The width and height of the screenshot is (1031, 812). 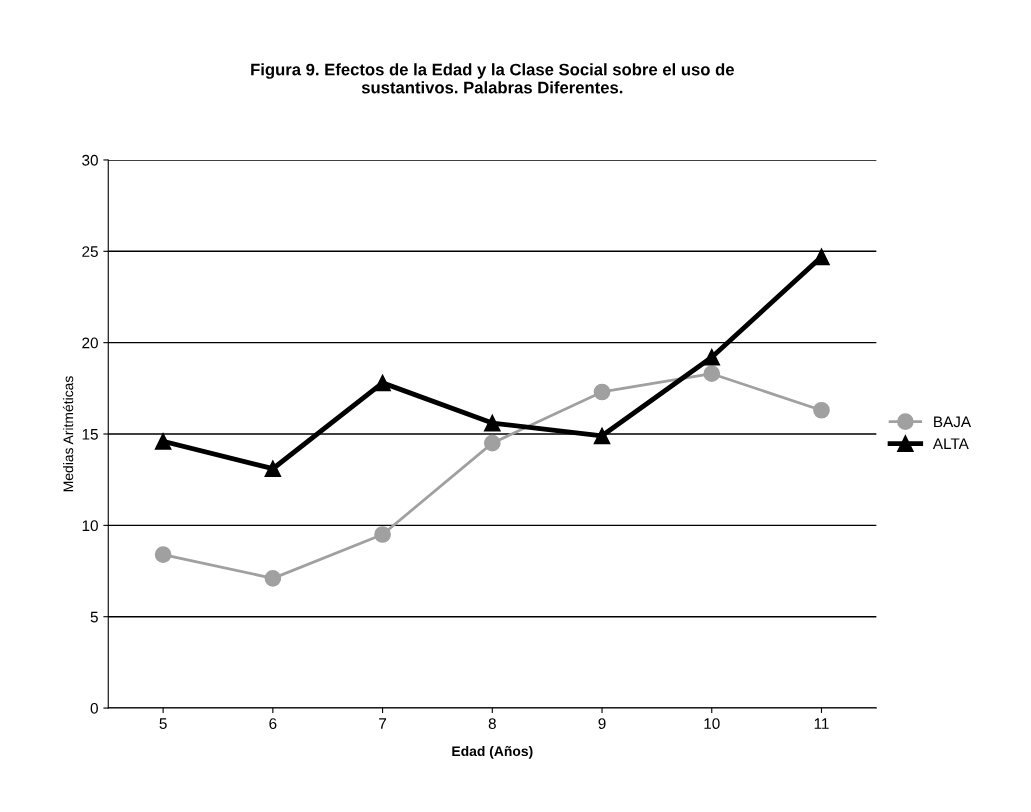 What do you see at coordinates (163, 724) in the screenshot?
I see `x-tick-label: 5` at bounding box center [163, 724].